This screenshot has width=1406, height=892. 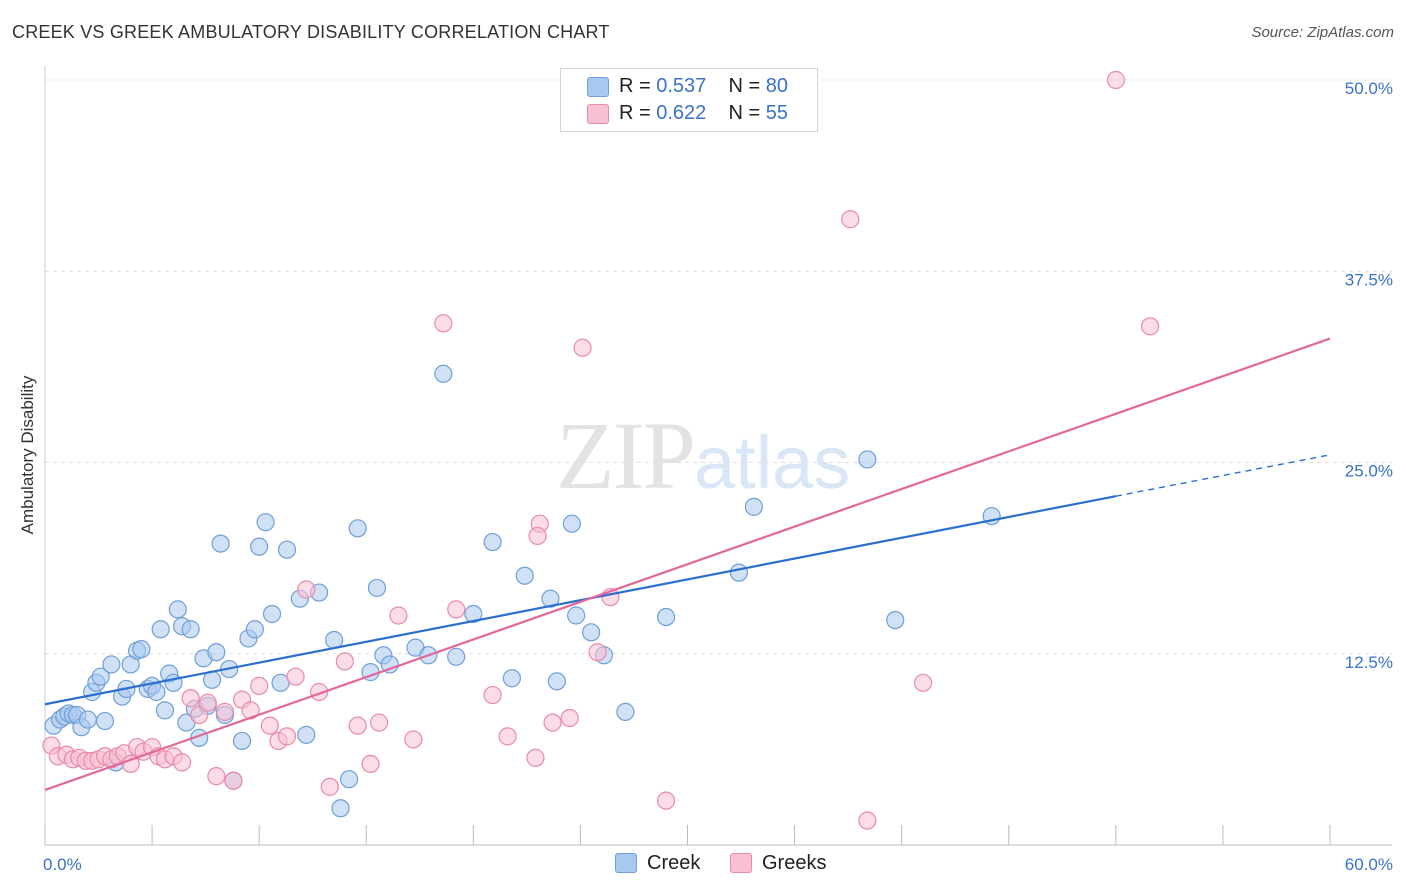 I want to click on y-tick-label: 50.0%, so click(x=1369, y=88).